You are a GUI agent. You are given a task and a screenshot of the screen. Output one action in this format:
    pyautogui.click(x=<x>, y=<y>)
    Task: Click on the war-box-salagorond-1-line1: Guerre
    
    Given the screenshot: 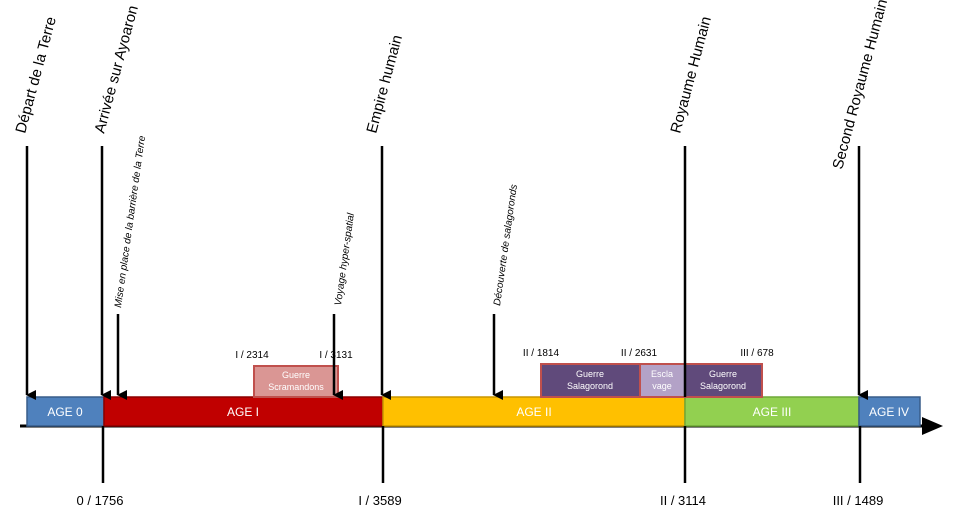 What is the action you would take?
    pyautogui.click(x=590, y=374)
    